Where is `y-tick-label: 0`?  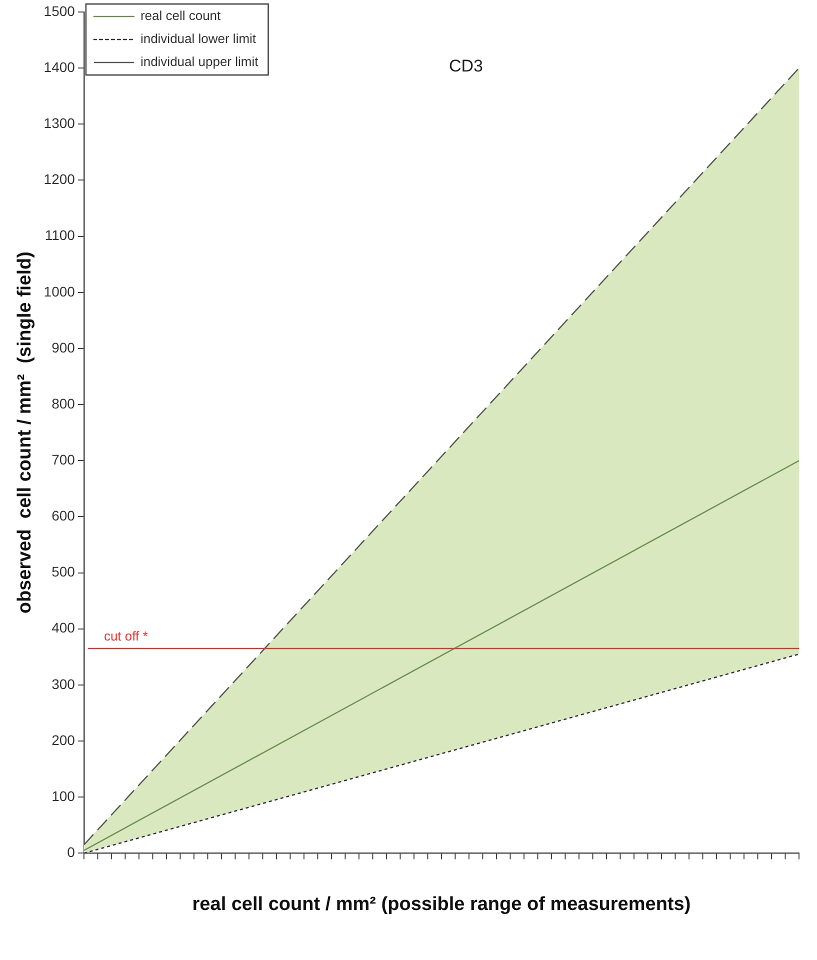
y-tick-label: 0 is located at coordinates (71, 852).